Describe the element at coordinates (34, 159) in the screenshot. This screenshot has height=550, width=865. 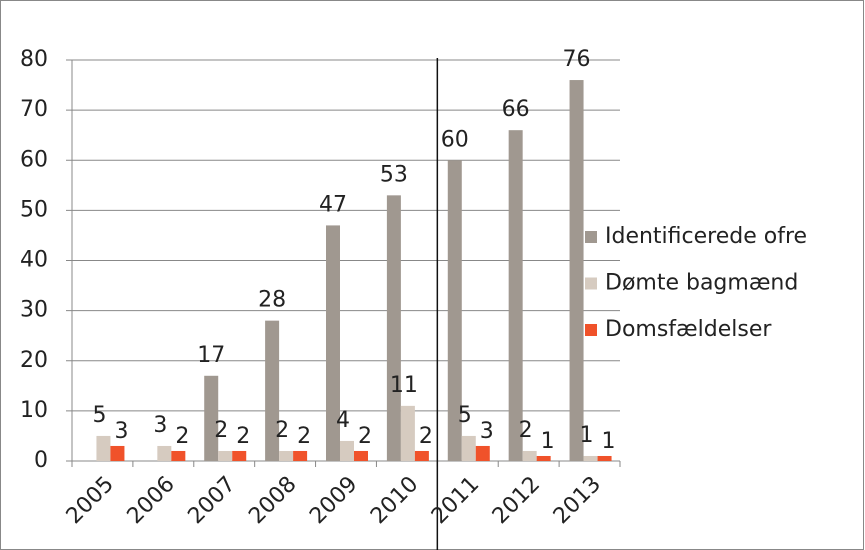
I see `y-tick-label: 60` at that location.